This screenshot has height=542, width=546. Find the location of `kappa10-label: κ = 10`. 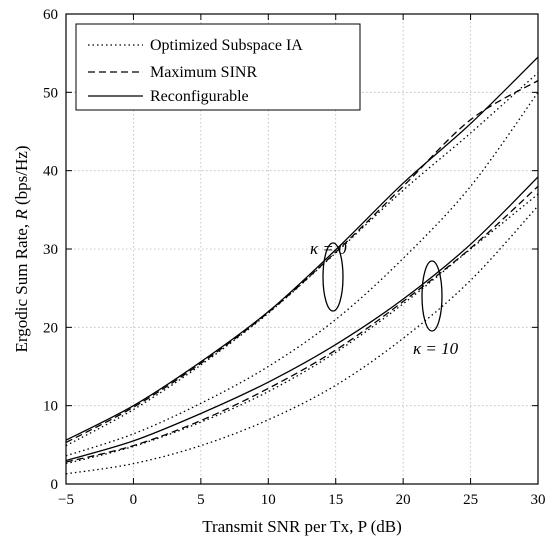

kappa10-label: κ = 10 is located at coordinates (436, 348).